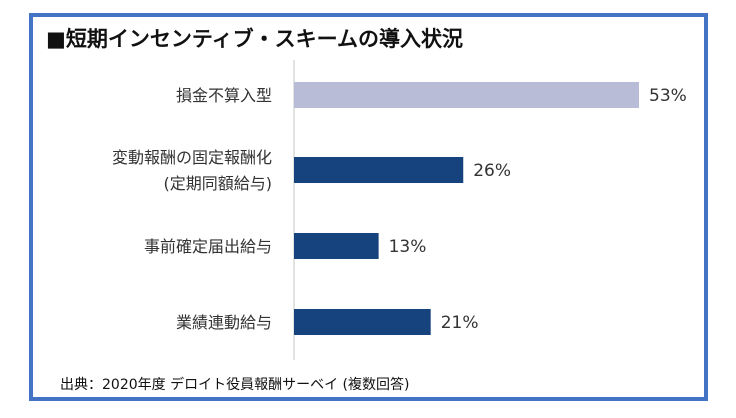 This screenshot has height=418, width=736. What do you see at coordinates (224, 322) in the screenshot?
I see `category-label-4: 業績連動給与` at bounding box center [224, 322].